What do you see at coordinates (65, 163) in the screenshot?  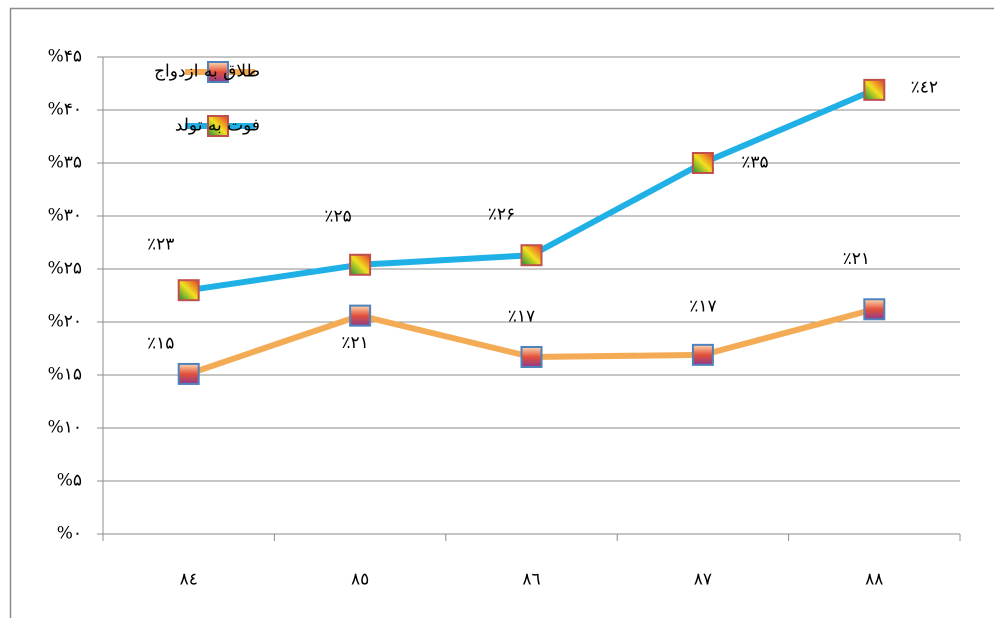 I see `y-tick-label: %۳۵` at bounding box center [65, 163].